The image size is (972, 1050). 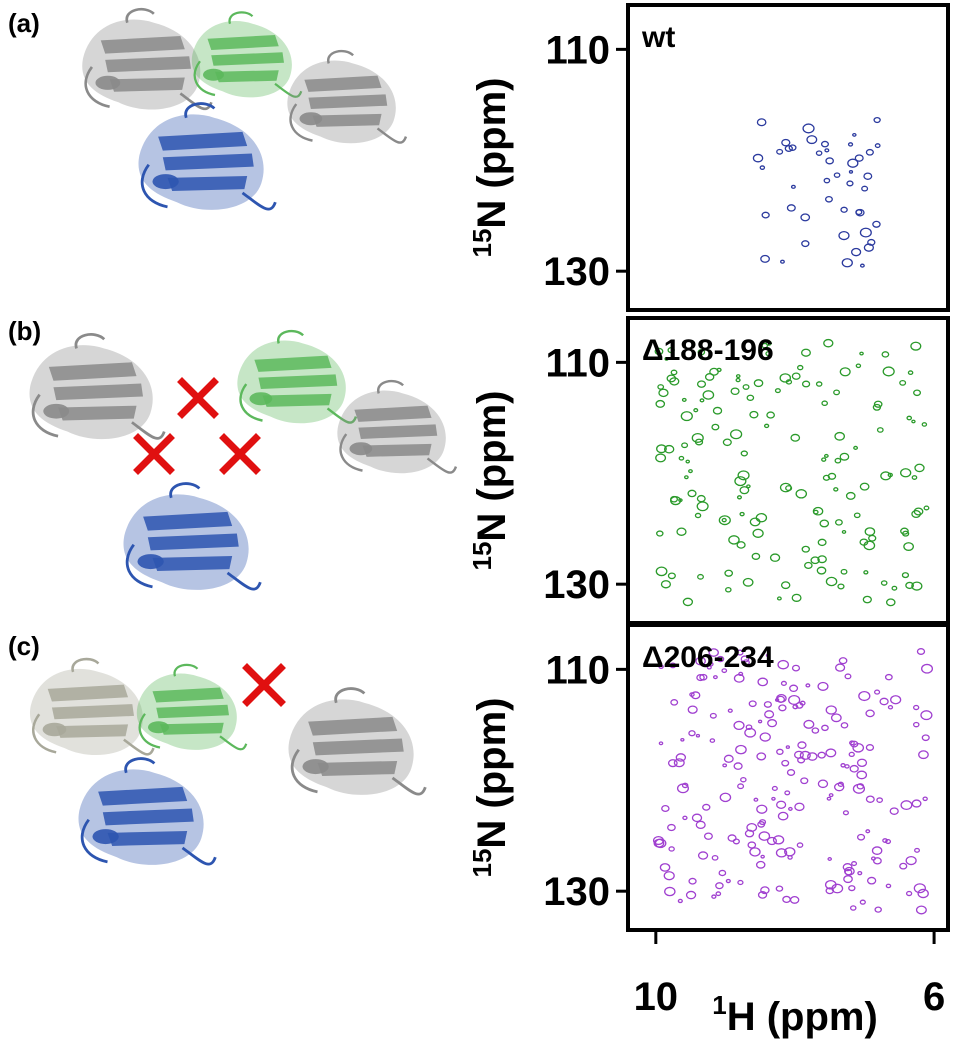 What do you see at coordinates (24, 646) in the screenshot?
I see `panel-label: (c)` at bounding box center [24, 646].